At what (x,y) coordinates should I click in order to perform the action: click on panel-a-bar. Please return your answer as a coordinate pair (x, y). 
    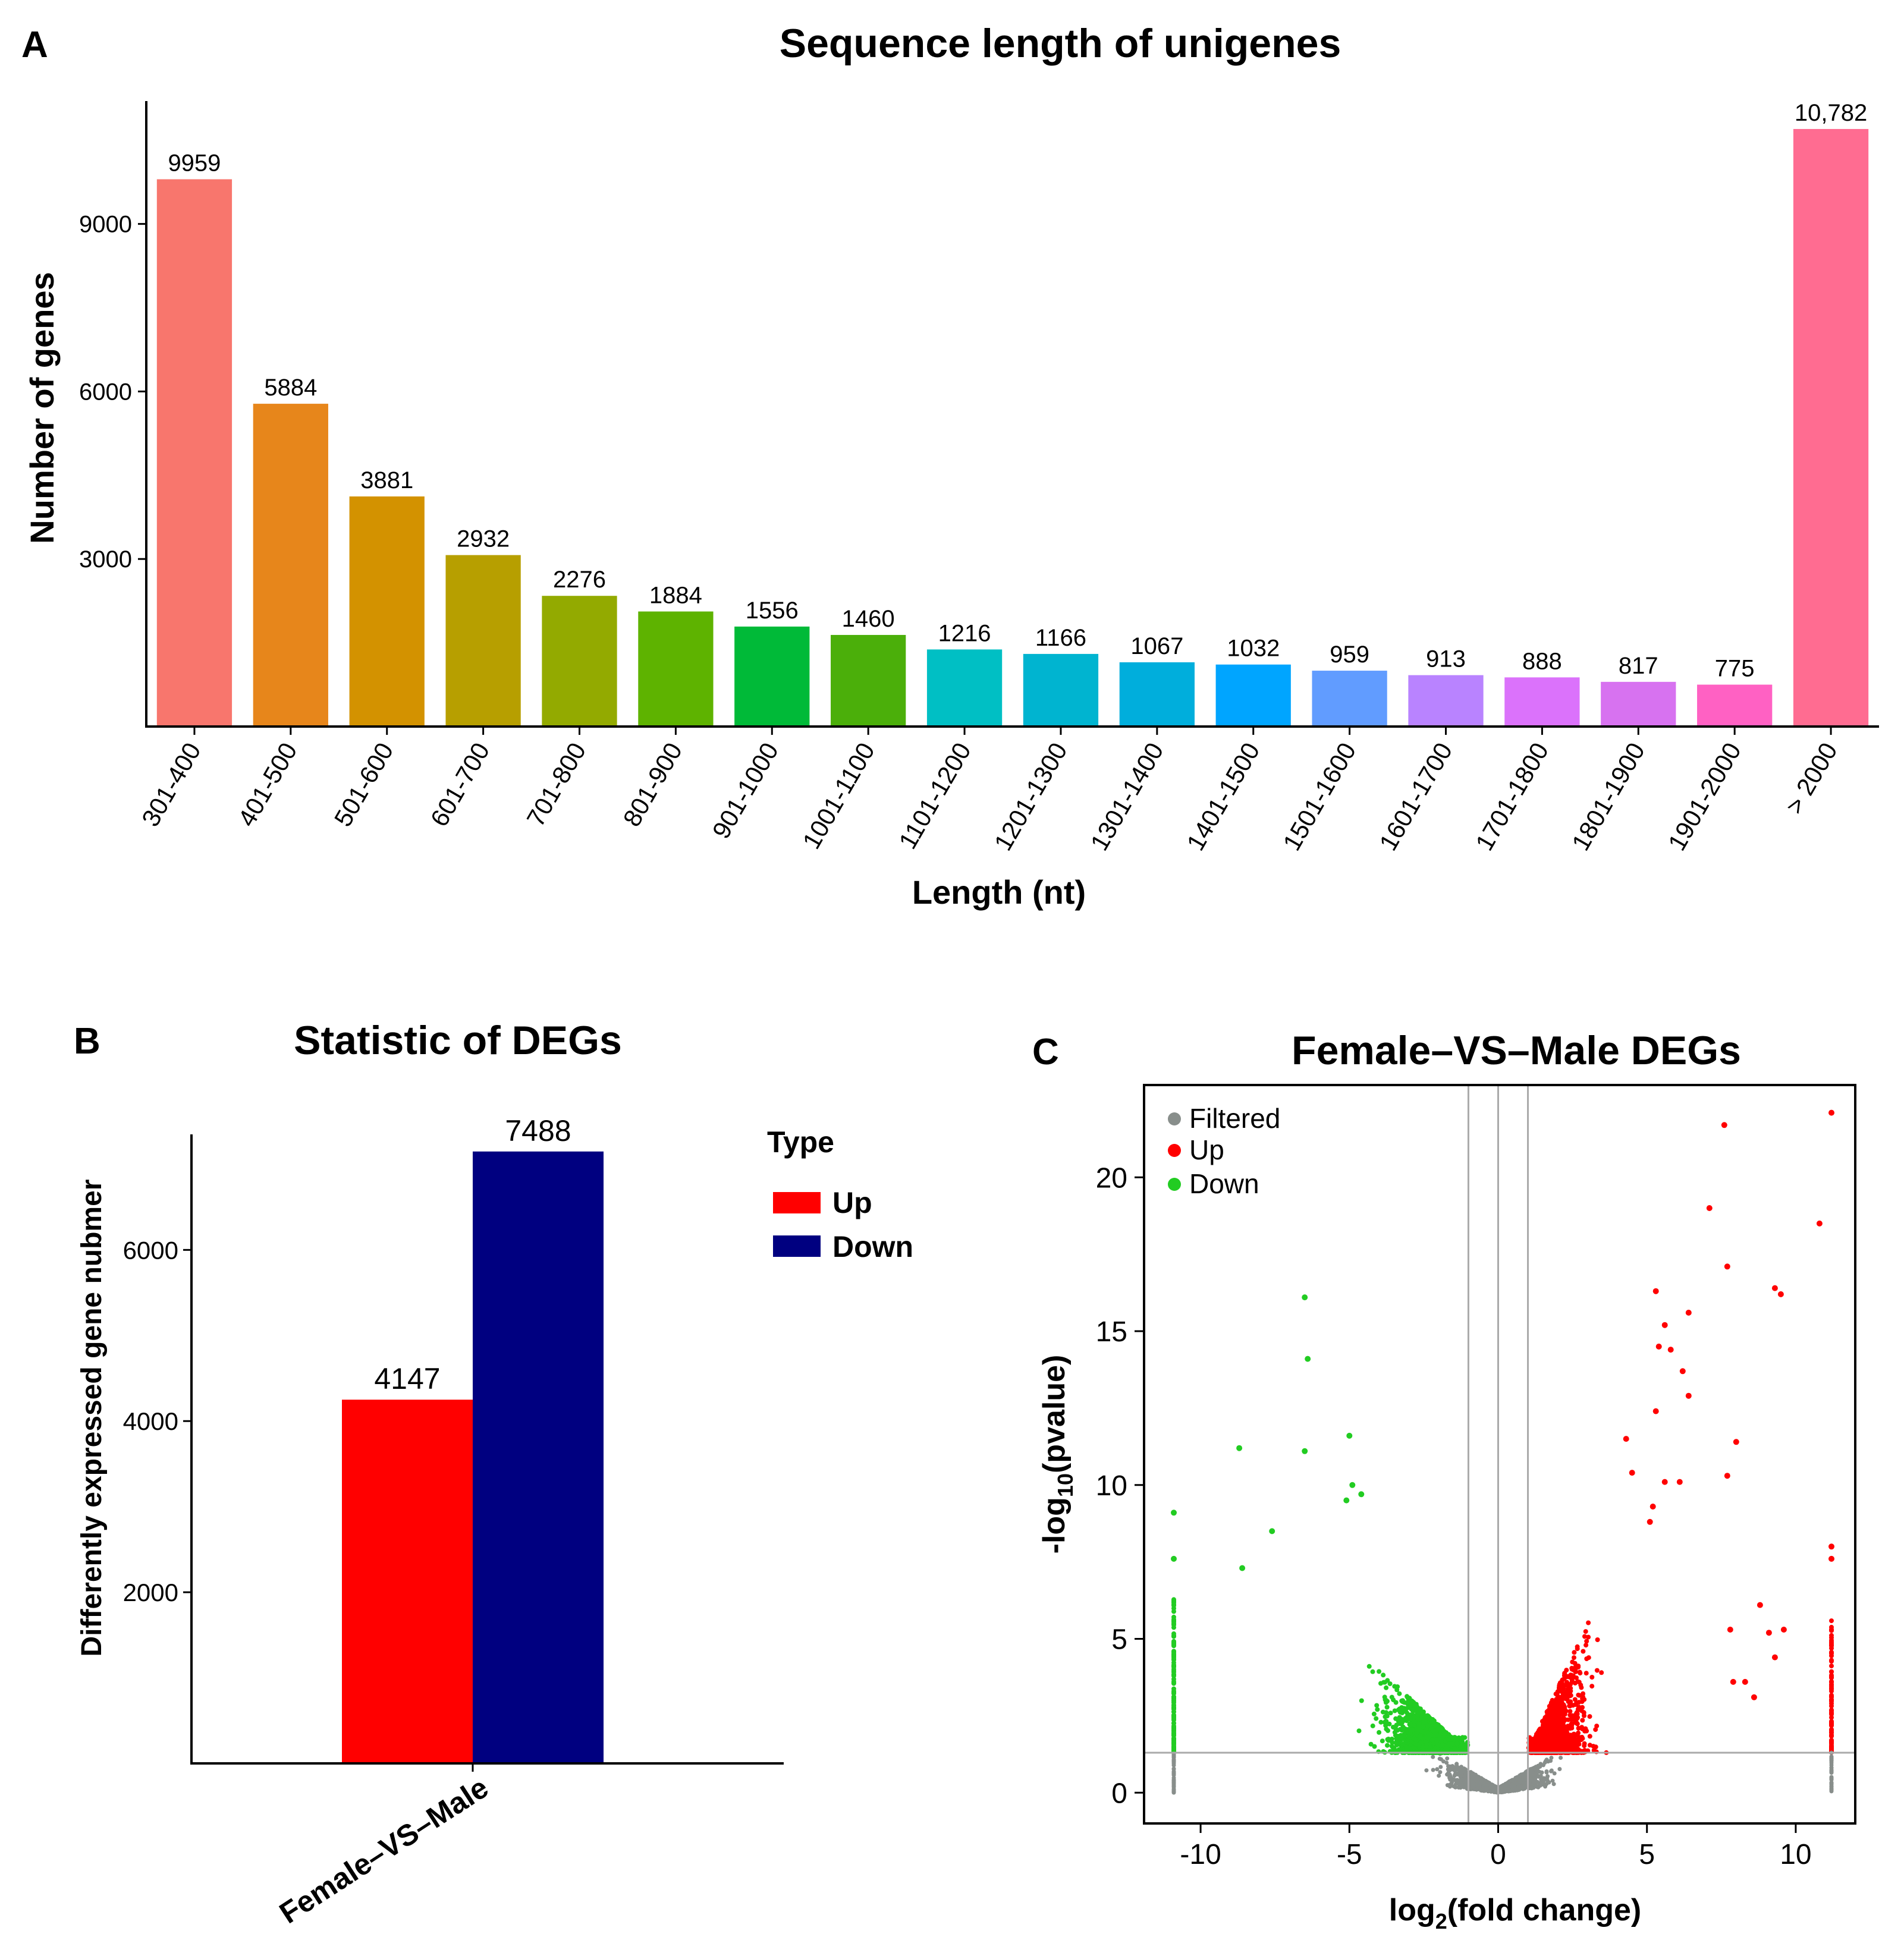
    Looking at the image, I should click on (868, 680).